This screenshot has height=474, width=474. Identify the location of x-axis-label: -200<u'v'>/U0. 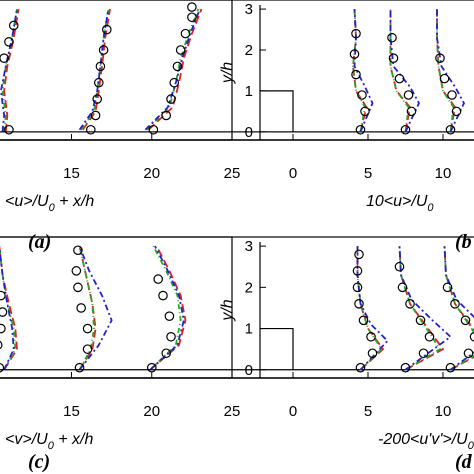
(426, 441).